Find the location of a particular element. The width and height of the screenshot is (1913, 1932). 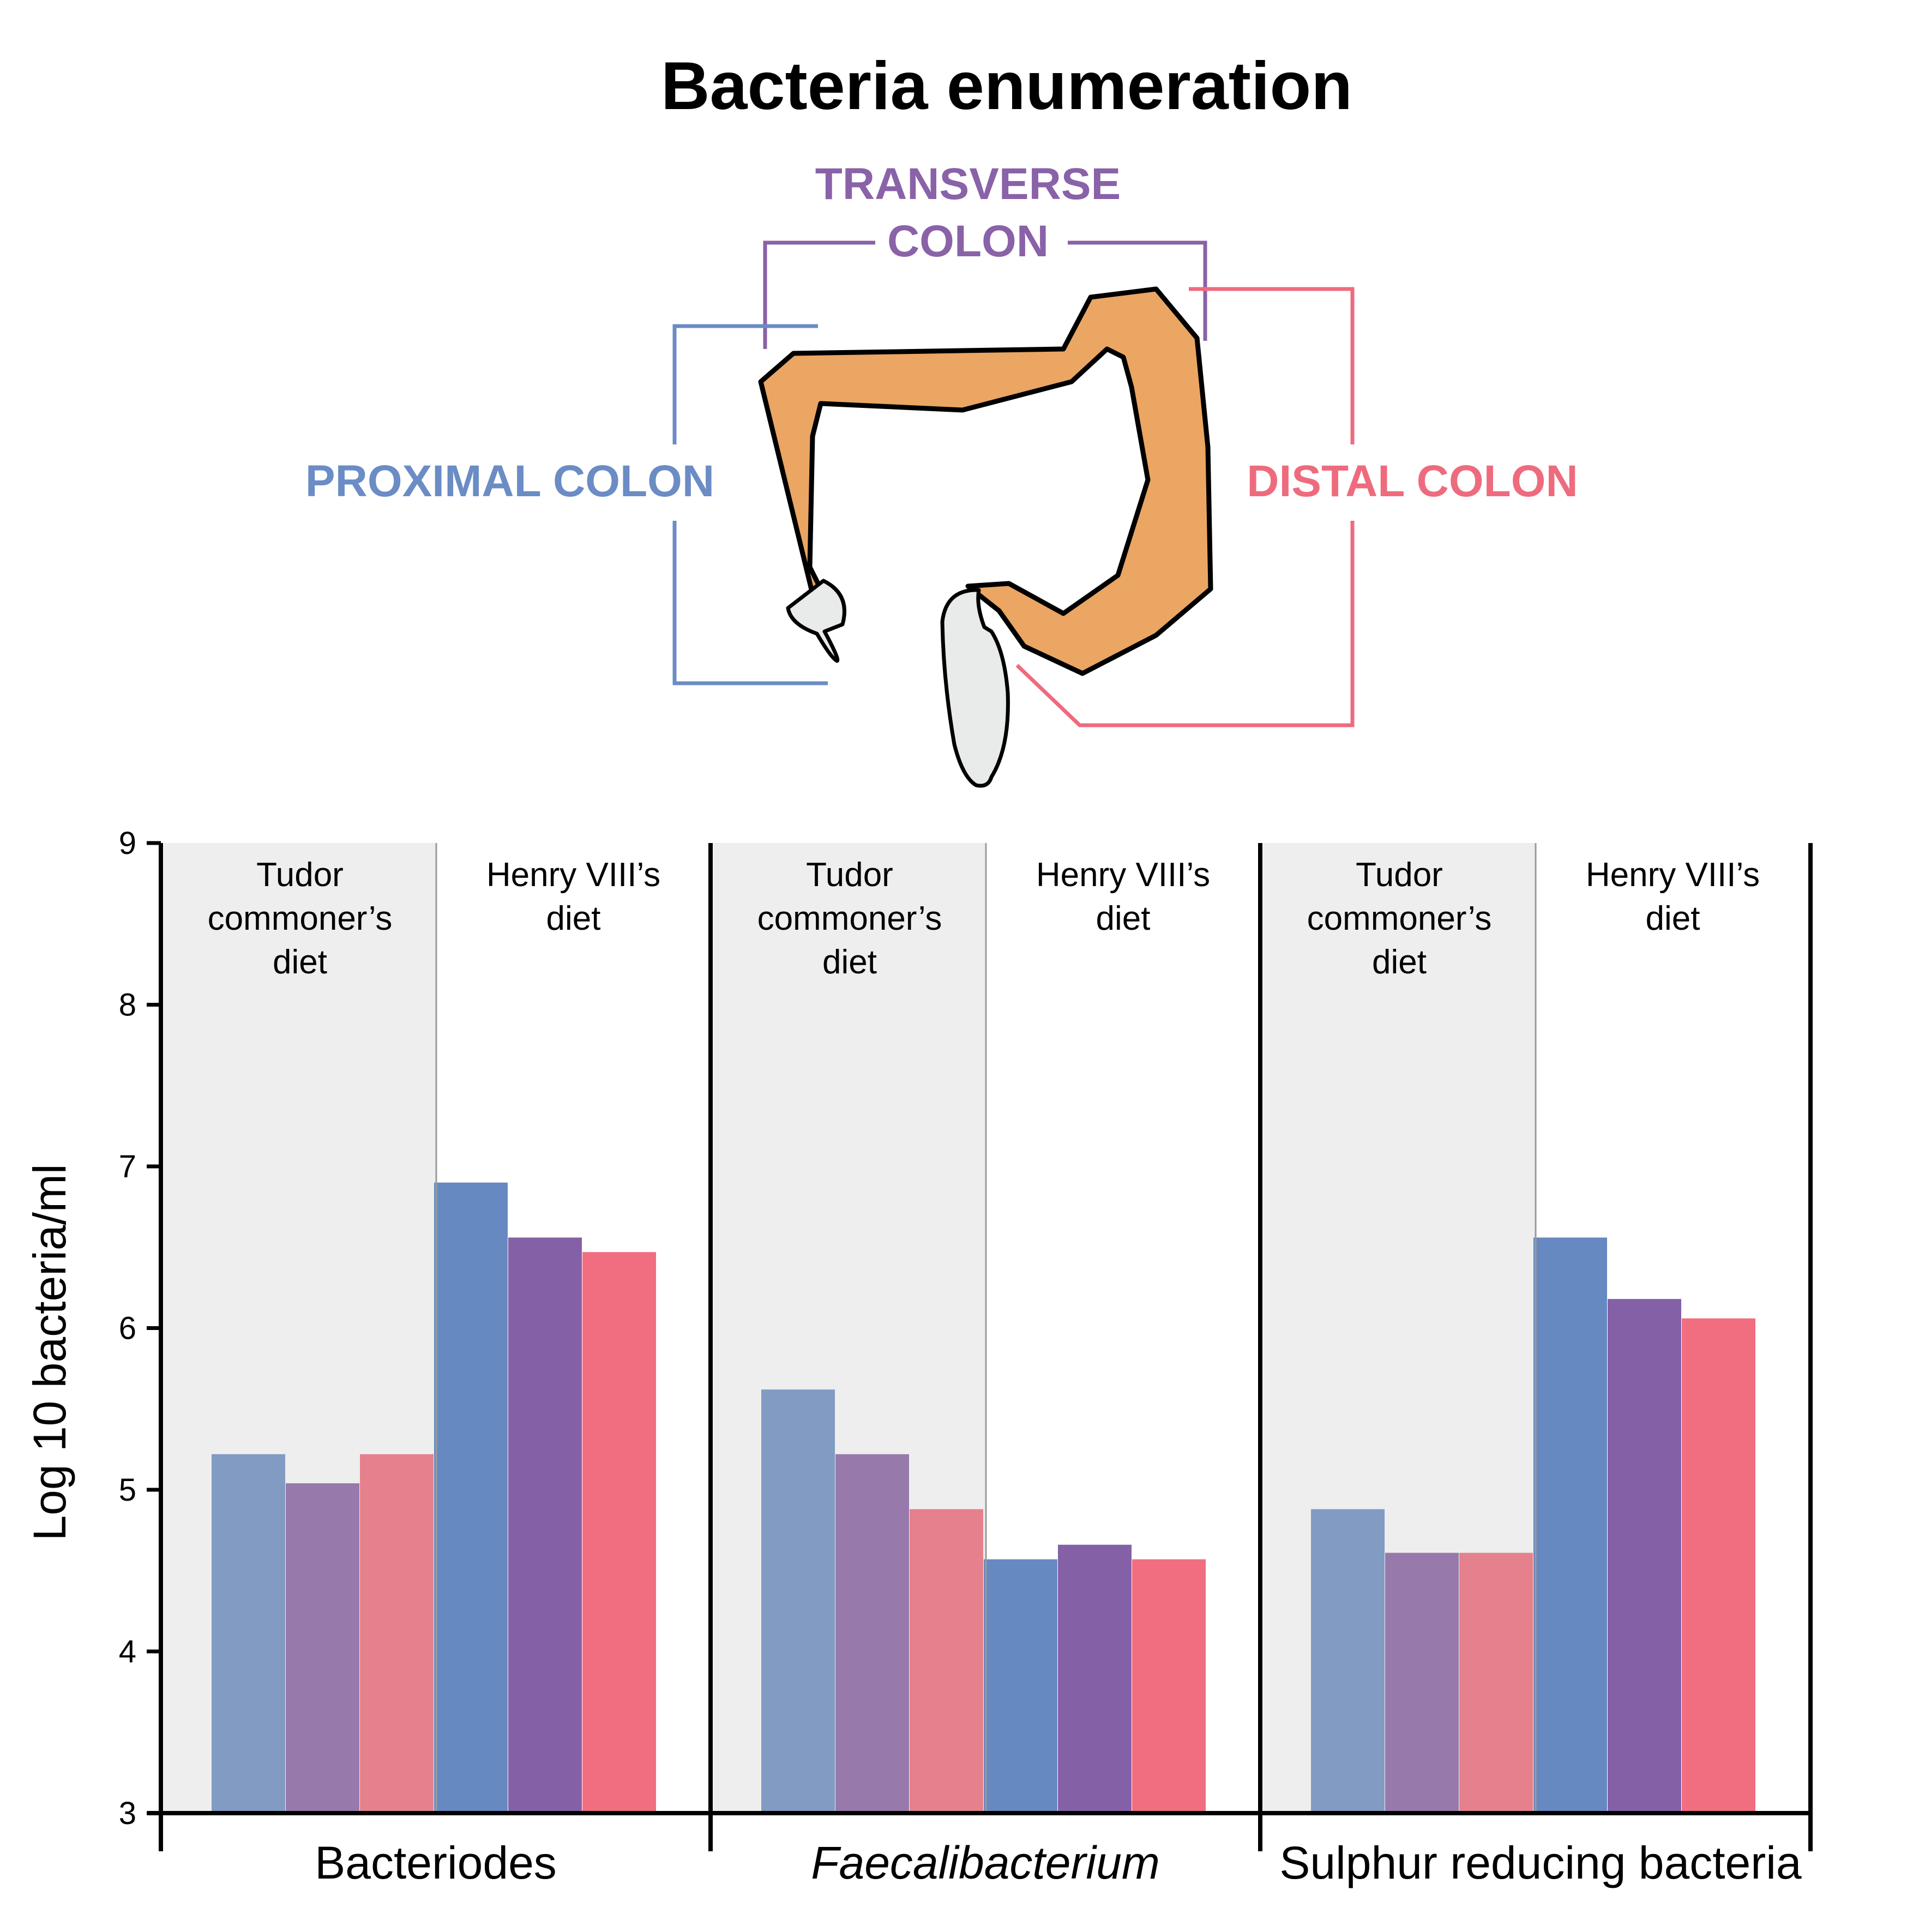

transverse-colon-label: TRANSVERSE is located at coordinates (968, 184).